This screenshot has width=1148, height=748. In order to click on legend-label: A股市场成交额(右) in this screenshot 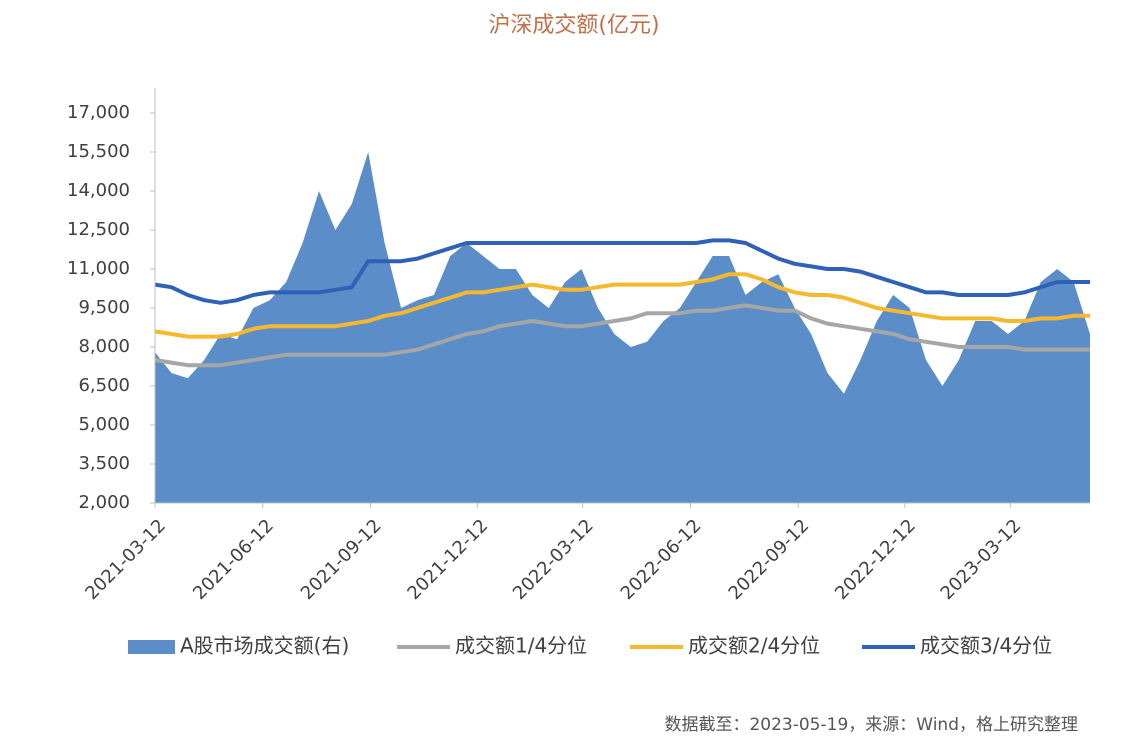, I will do `click(264, 646)`.